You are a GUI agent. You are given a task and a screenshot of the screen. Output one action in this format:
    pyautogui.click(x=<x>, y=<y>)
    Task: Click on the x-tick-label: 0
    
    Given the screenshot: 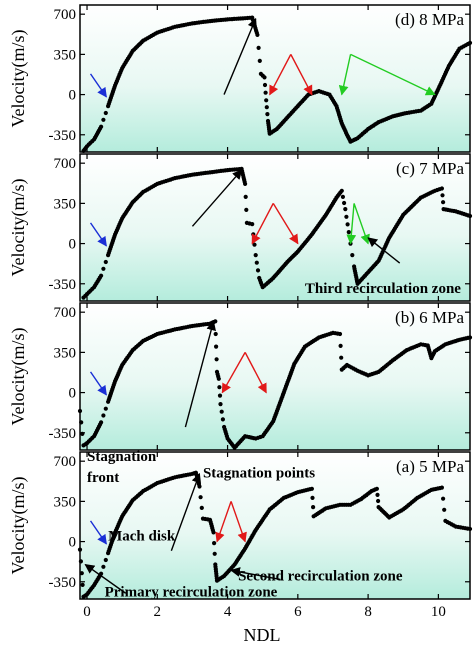 What is the action you would take?
    pyautogui.click(x=87, y=612)
    